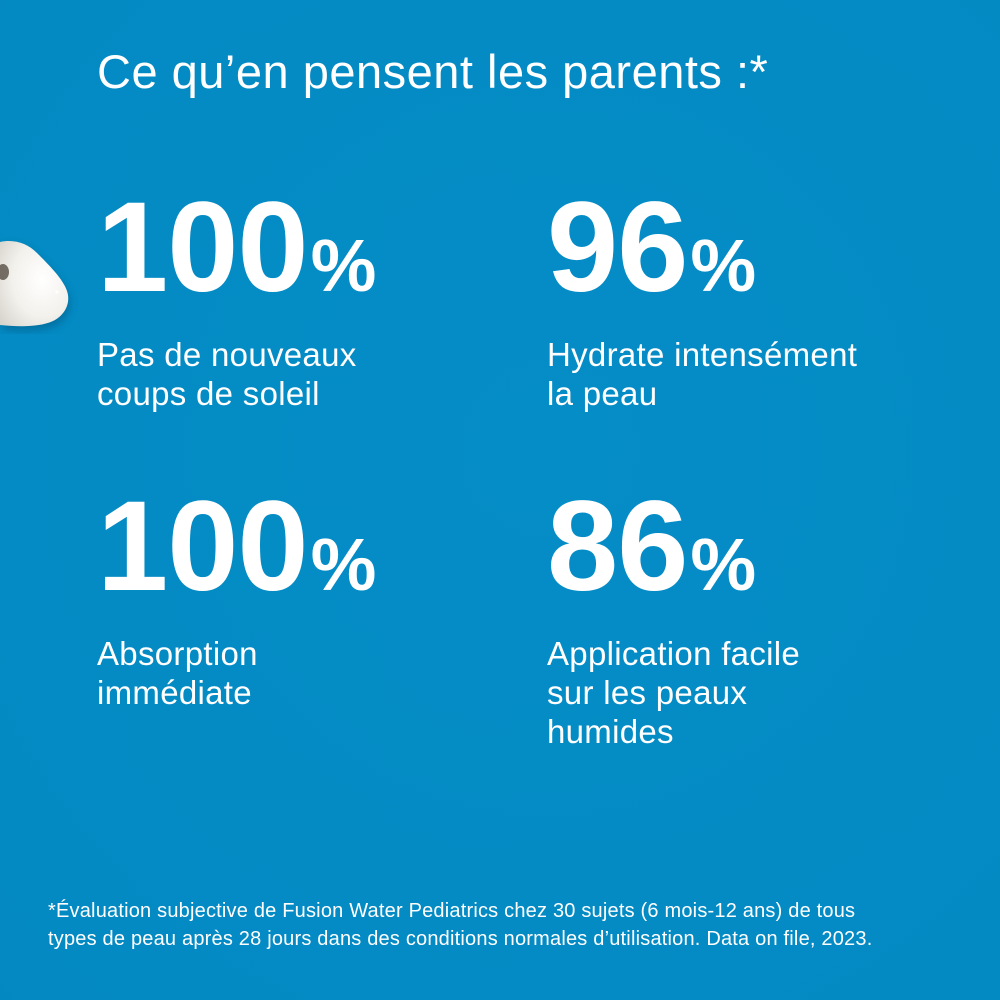 The image size is (1000, 1000). What do you see at coordinates (647, 692) in the screenshot?
I see `stat-label-line: sur les peaux` at bounding box center [647, 692].